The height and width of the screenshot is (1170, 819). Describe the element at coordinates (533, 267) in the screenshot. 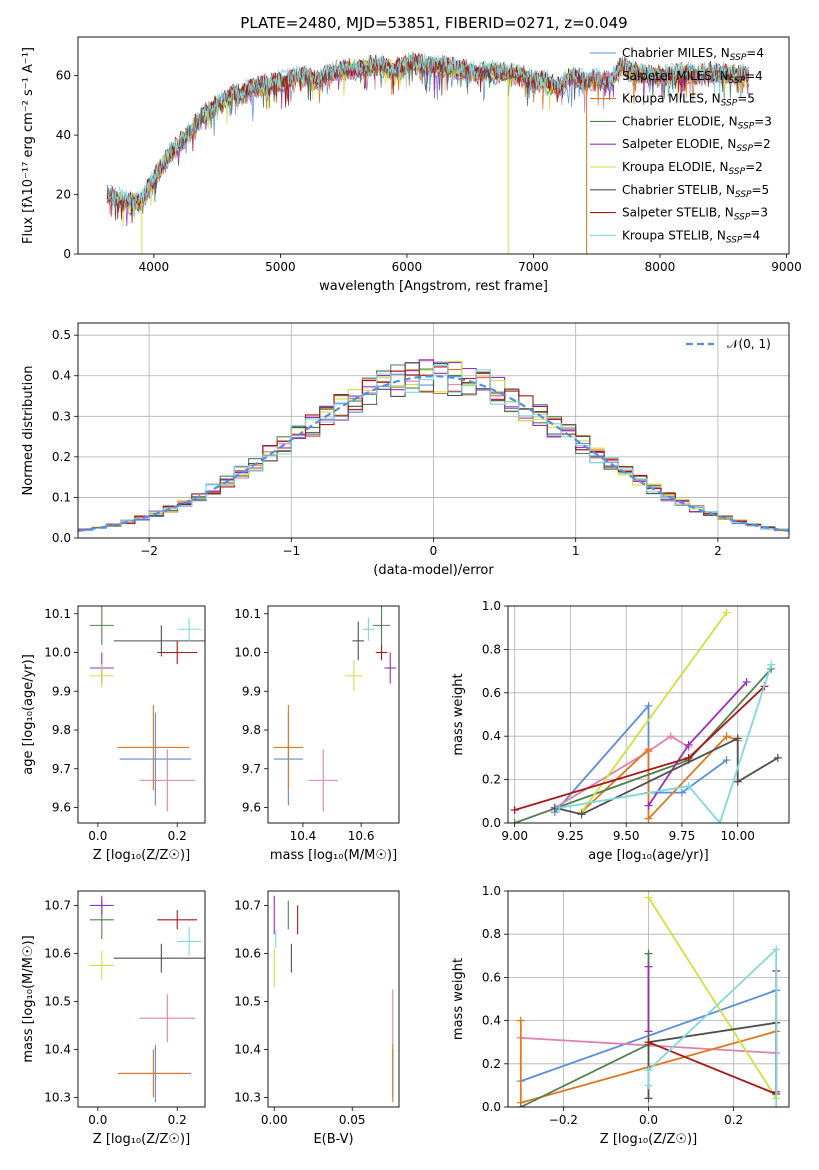

I see `x-tick-label: 7000` at that location.